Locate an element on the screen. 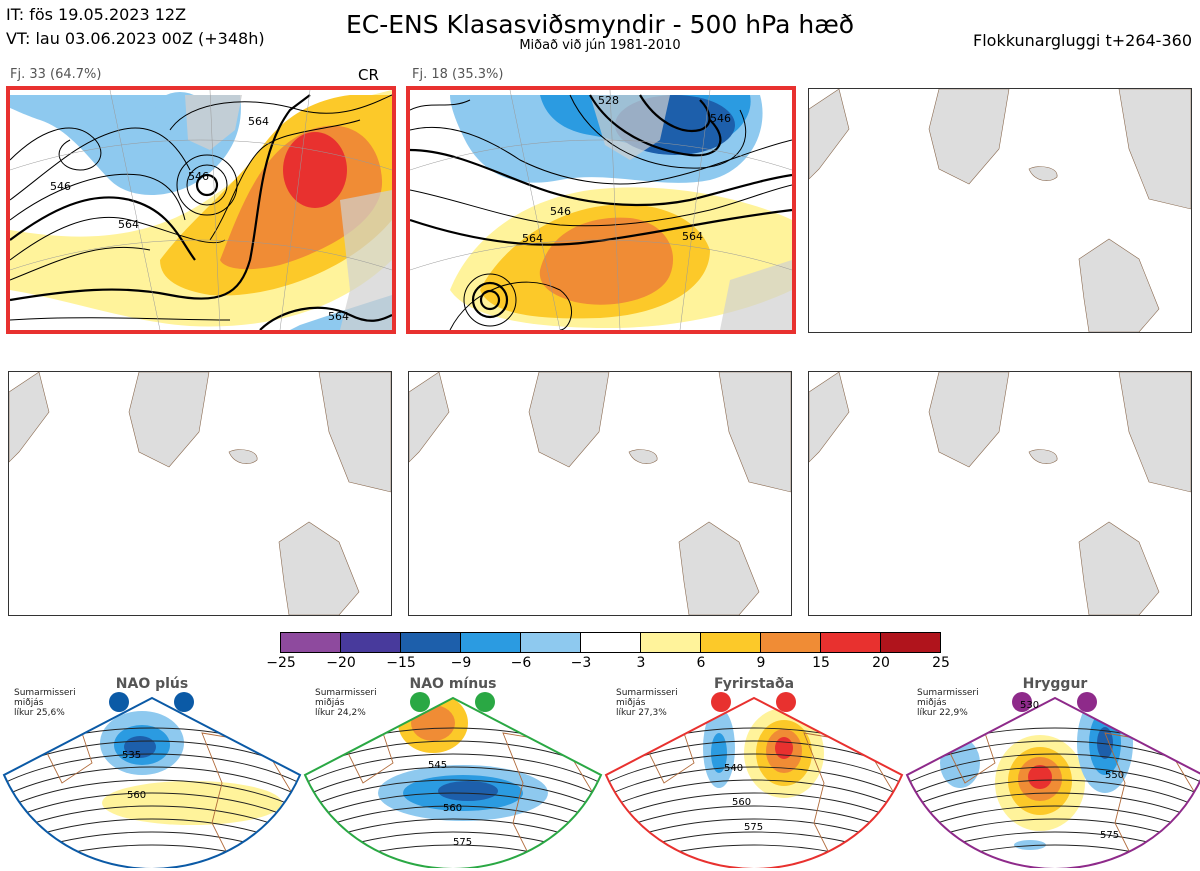 The width and height of the screenshot is (1200, 871). regime-note: Sumarmisseri miðjás líkur 27,3% is located at coordinates (647, 703).